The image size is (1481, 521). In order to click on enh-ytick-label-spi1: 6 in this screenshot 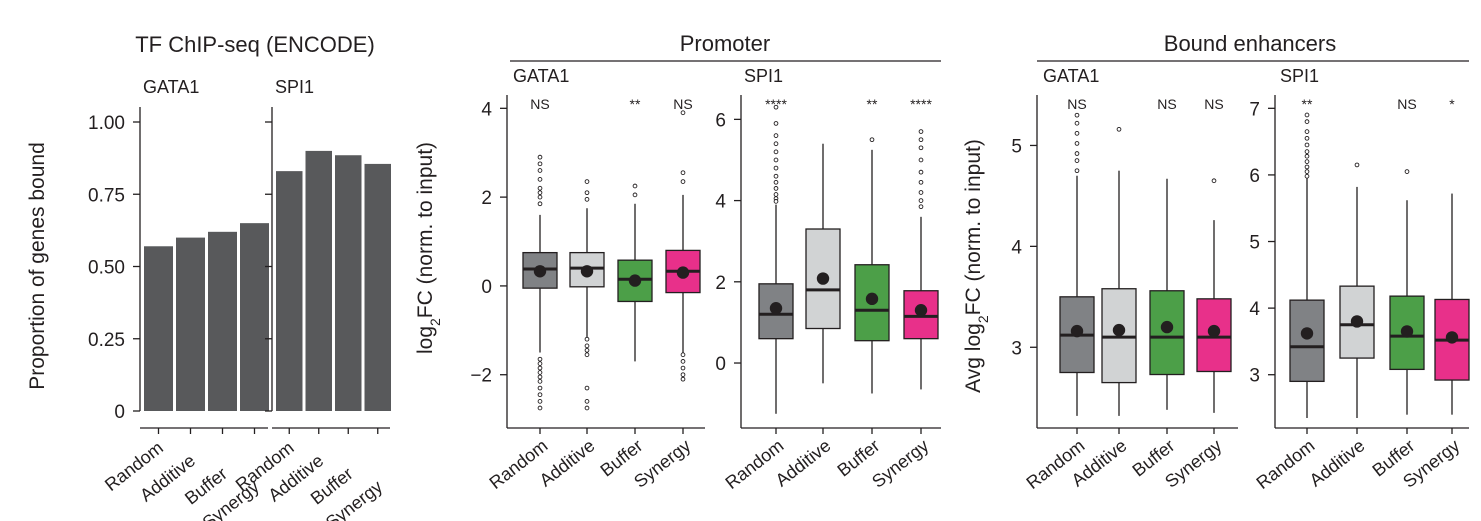, I will do `click(1254, 176)`.